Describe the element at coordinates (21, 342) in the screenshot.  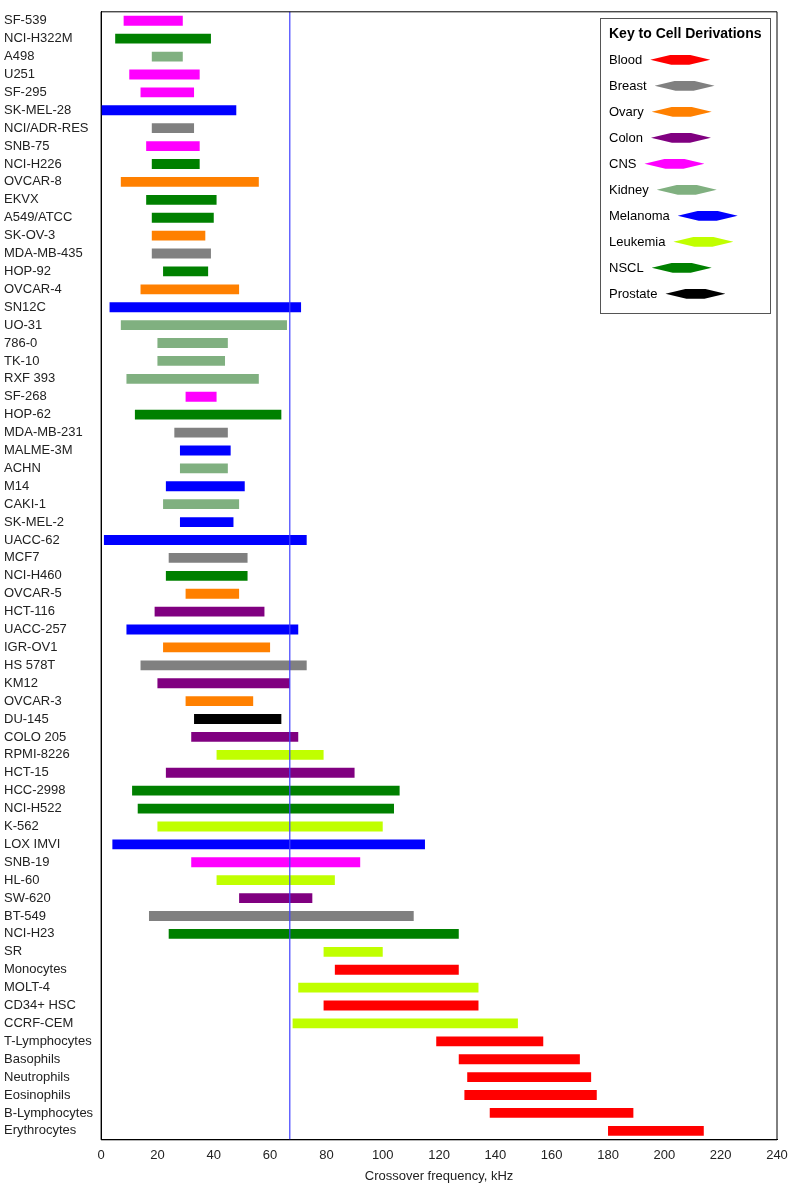
I see `y-tick-label: 786-0` at that location.